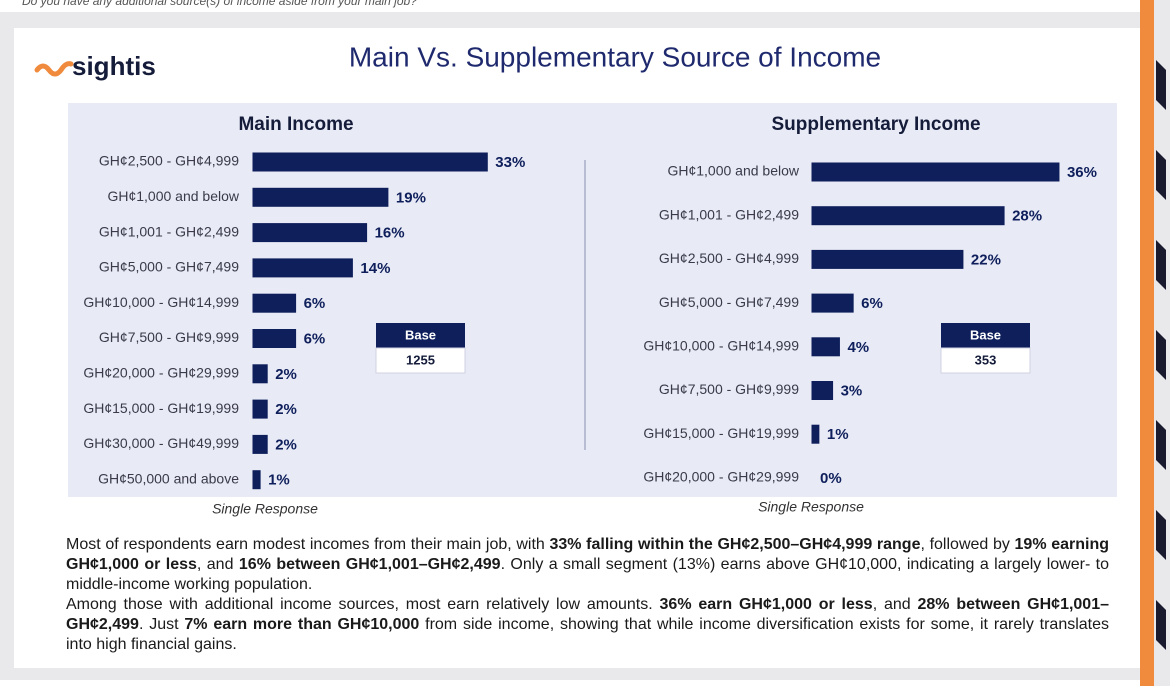 Image resolution: width=1170 pixels, height=686 pixels. I want to click on bold-run: 36% earn GH¢1,000 or less, so click(766, 604).